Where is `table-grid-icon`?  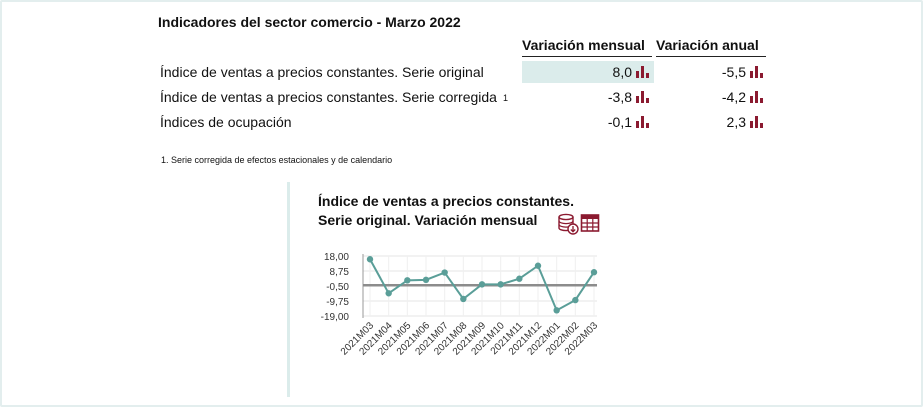 table-grid-icon is located at coordinates (590, 223).